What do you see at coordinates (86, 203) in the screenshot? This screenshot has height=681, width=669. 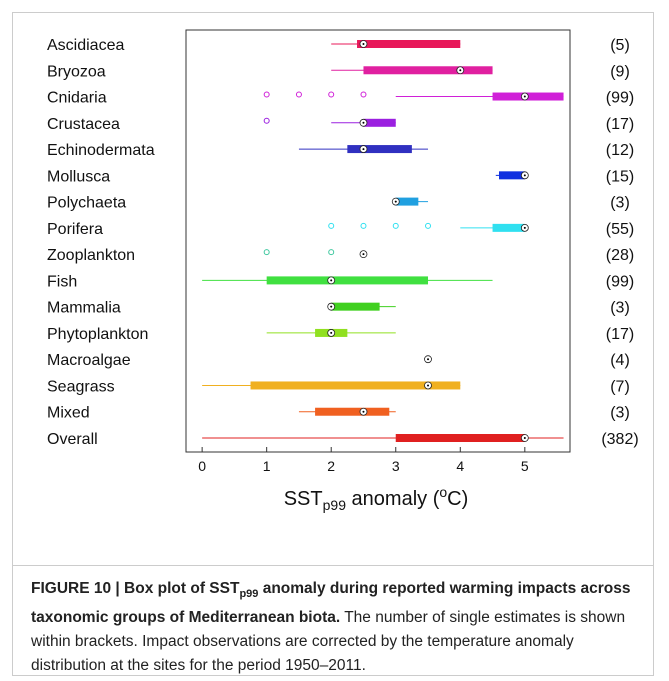 I see `category-label: Polychaeta` at bounding box center [86, 203].